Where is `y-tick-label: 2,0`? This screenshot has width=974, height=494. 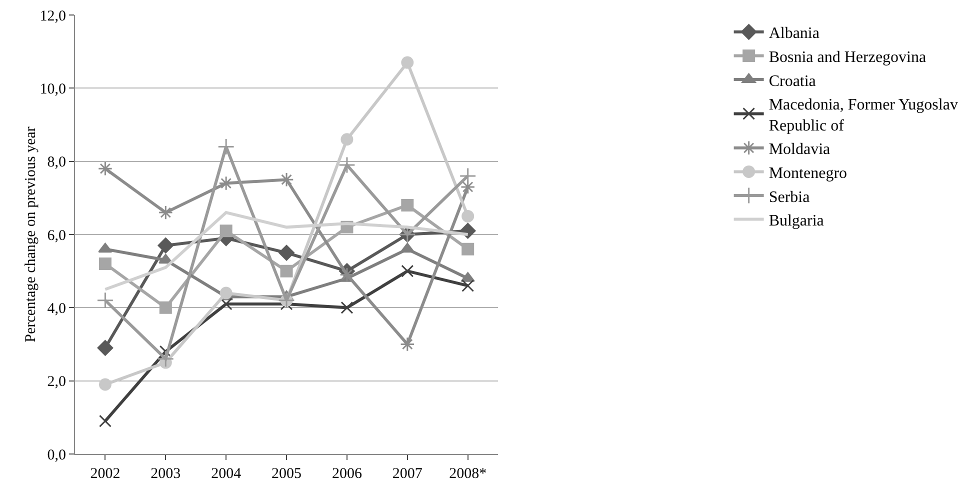 y-tick-label: 2,0 is located at coordinates (56, 382).